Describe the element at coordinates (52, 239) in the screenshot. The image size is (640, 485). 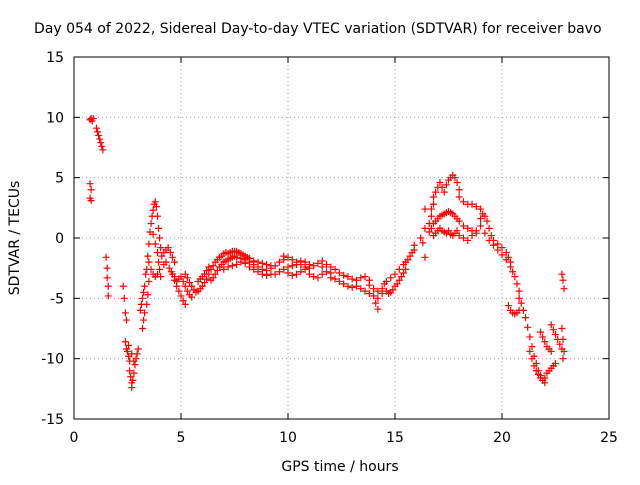
I see `y-tick-labels: -15 -10 -5 0 5 10 15` at that location.